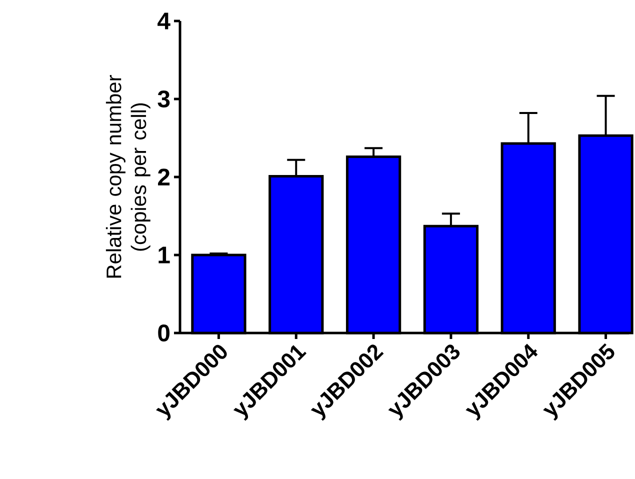 This screenshot has width=635, height=479. I want to click on y-tick-label: 3, so click(164, 99).